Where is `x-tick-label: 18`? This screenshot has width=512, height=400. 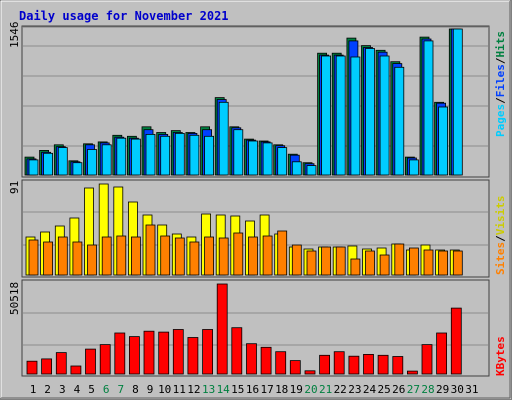
x-tick-label: 18 is located at coordinates (281, 389).